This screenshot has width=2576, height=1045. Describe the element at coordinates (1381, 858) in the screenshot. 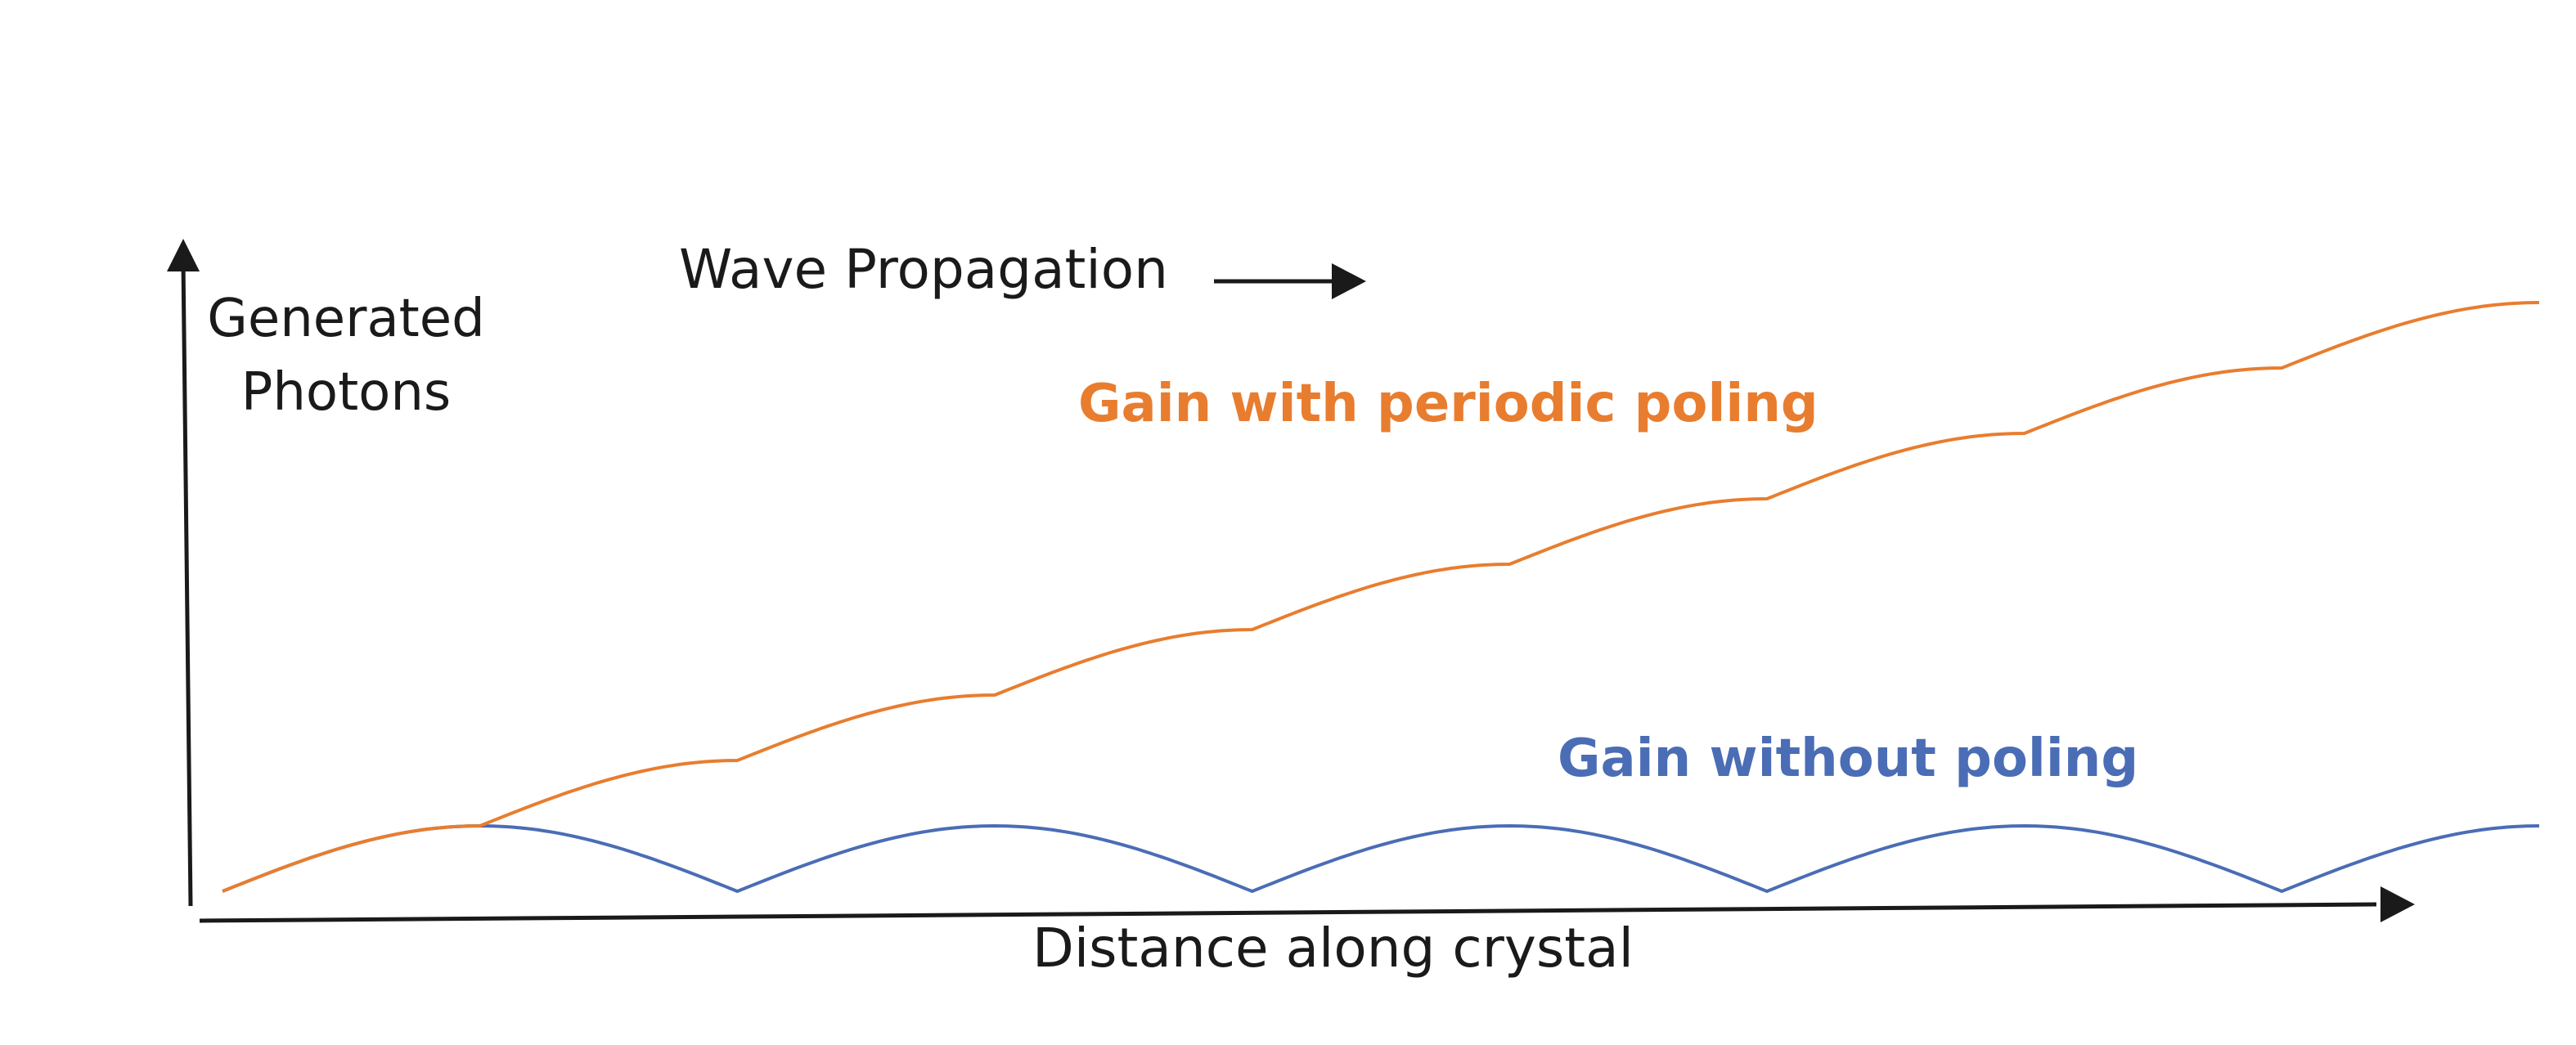

I see `unpoled-gain-curve` at that location.